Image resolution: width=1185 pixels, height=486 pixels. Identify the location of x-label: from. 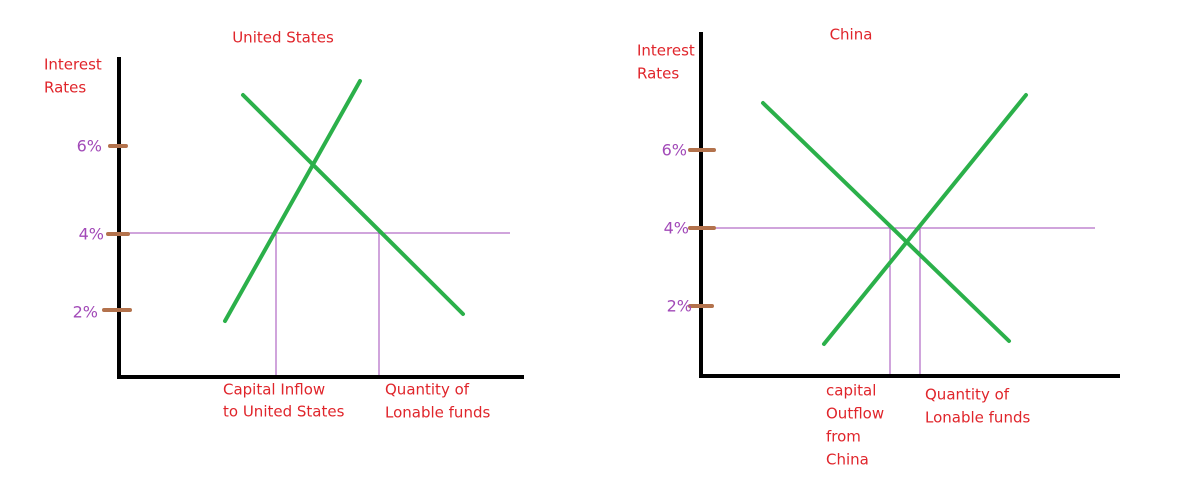
(843, 437).